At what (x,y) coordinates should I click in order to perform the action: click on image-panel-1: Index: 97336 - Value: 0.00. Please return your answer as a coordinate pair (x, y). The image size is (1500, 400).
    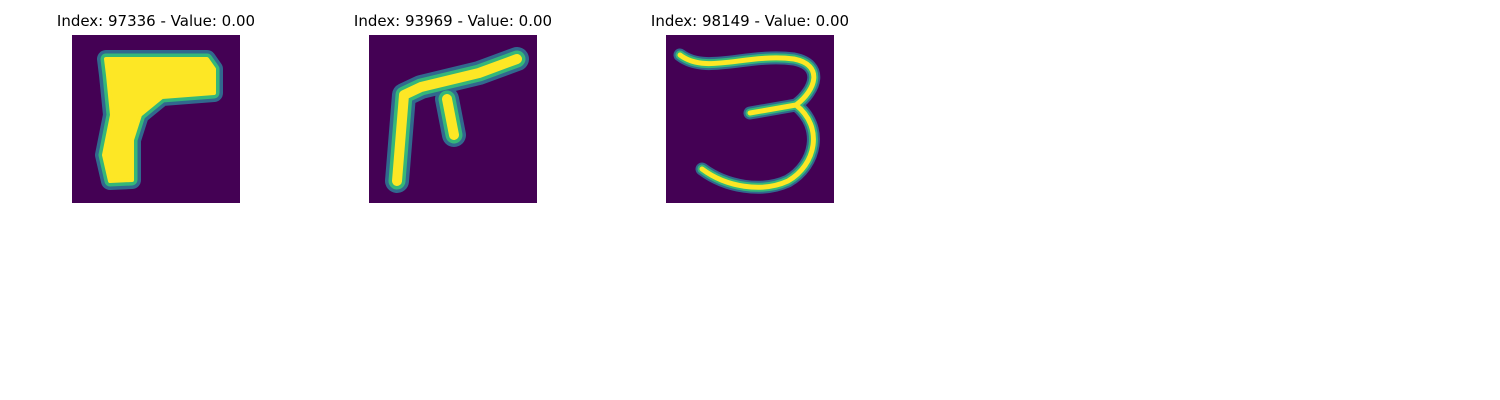
    Looking at the image, I should click on (156, 105).